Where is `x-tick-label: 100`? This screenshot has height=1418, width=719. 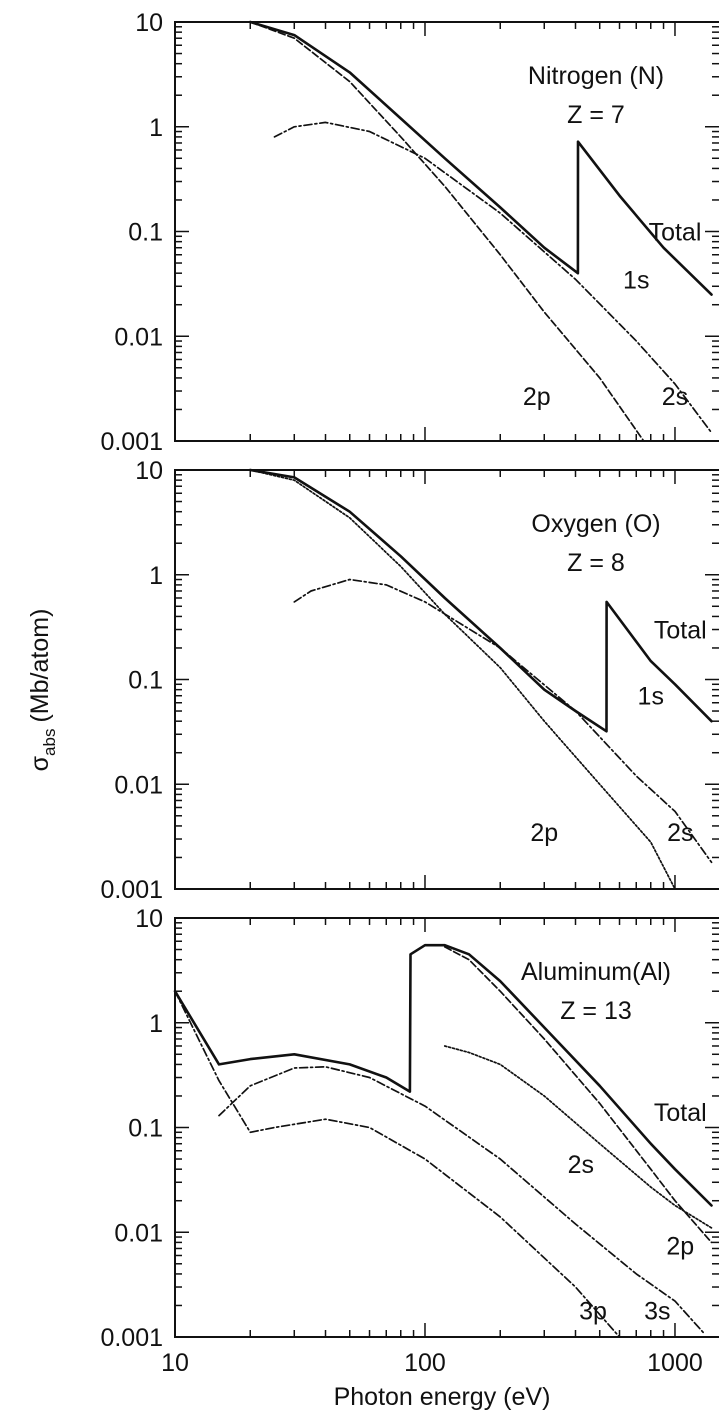
x-tick-label: 100 is located at coordinates (425, 1363).